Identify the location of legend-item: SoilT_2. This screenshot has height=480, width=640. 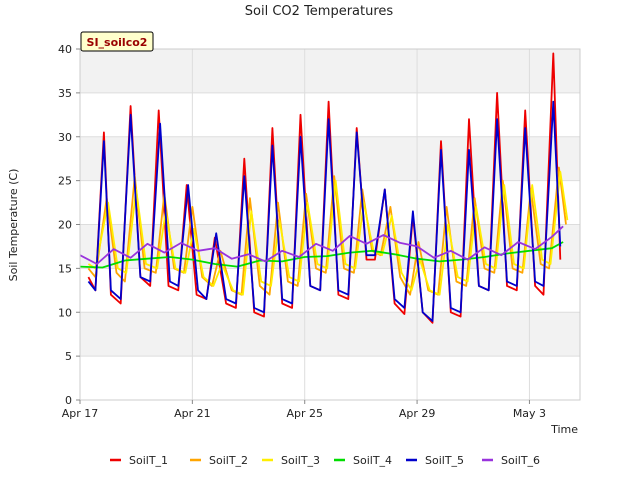
(219, 460).